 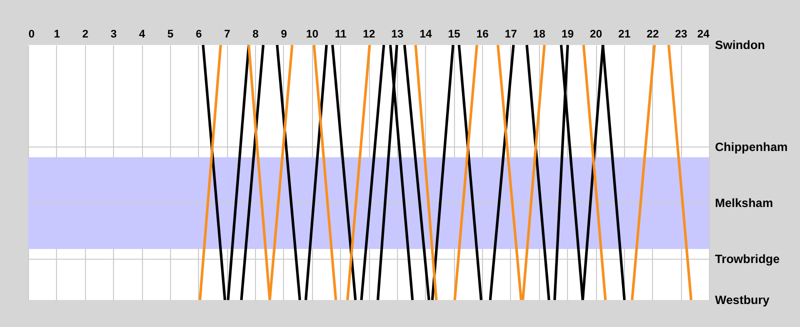 I want to click on x-tick-label: 9, so click(x=283, y=34).